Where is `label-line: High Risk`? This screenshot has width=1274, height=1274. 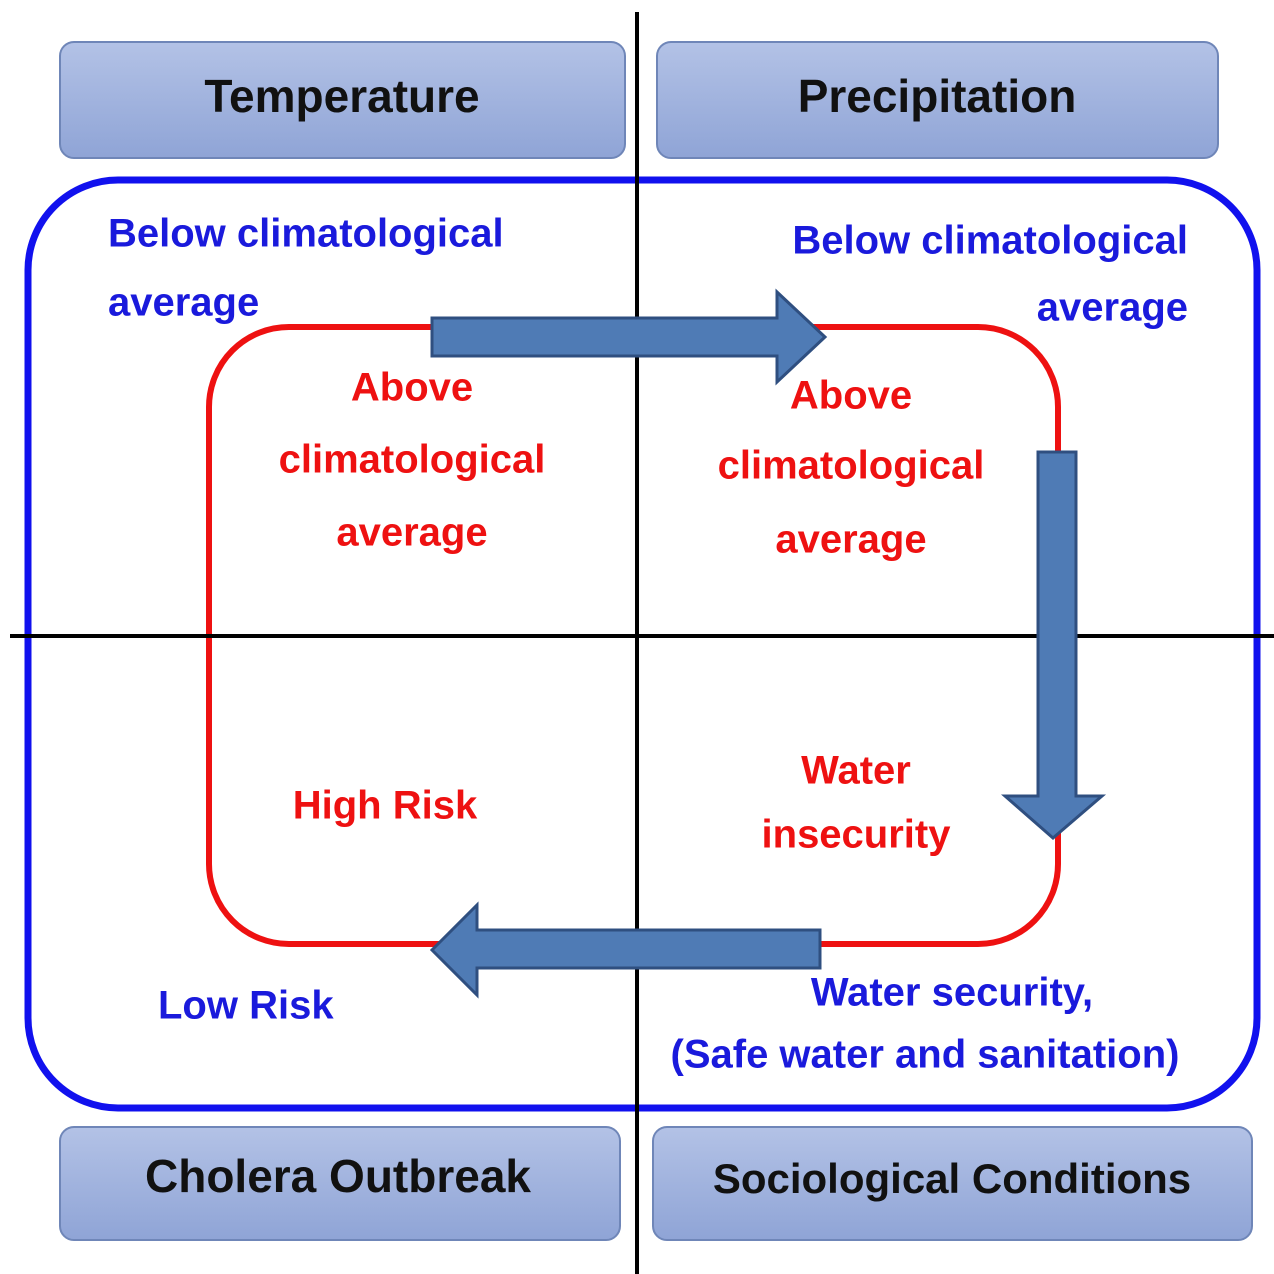 label-line: High Risk is located at coordinates (385, 806).